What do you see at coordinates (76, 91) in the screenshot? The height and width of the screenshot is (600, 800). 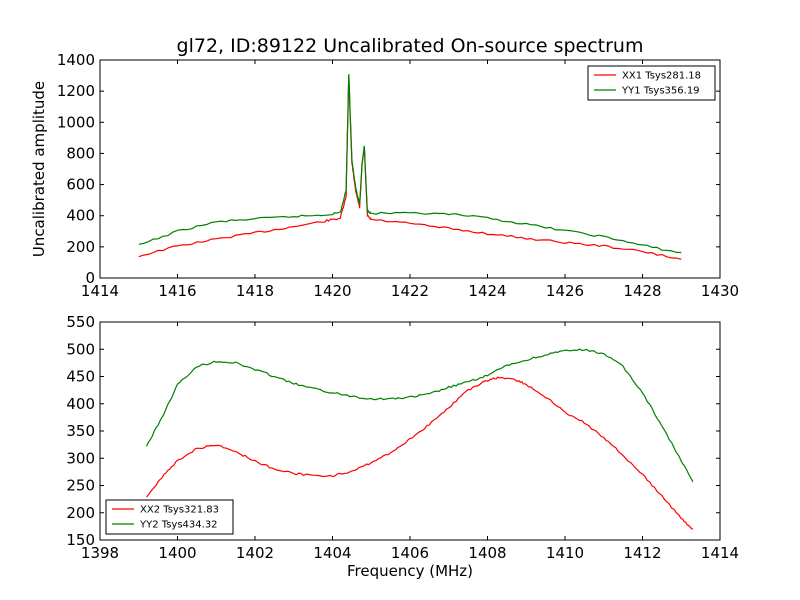 I see `y-tick-label: 1200` at bounding box center [76, 91].